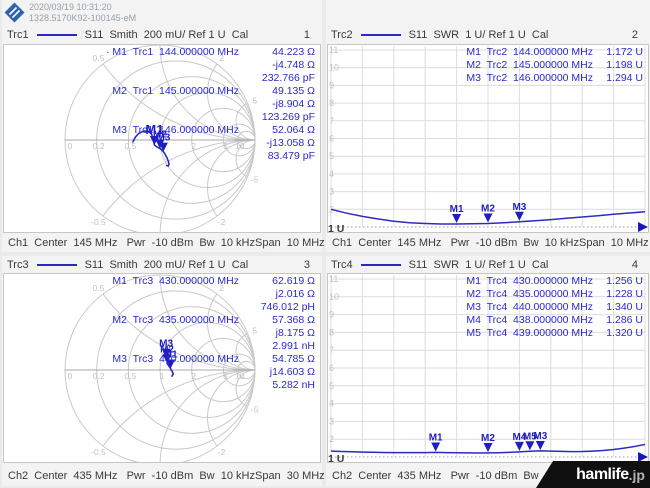  I want to click on trace-header-trc3: Trc3 S11 Smith 200 mU/ Ref 1 U Cal 3, so click(162, 264).